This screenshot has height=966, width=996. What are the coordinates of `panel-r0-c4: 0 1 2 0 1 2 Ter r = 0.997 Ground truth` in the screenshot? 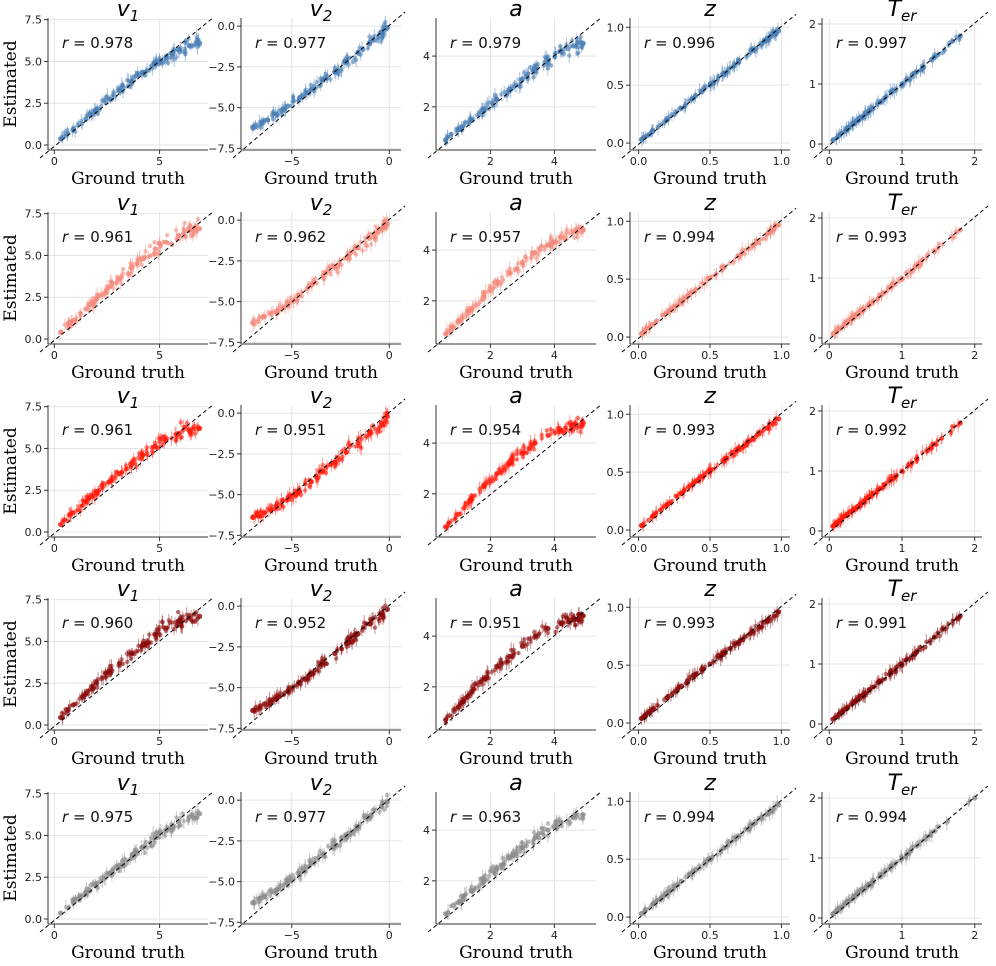 It's located at (899, 94).